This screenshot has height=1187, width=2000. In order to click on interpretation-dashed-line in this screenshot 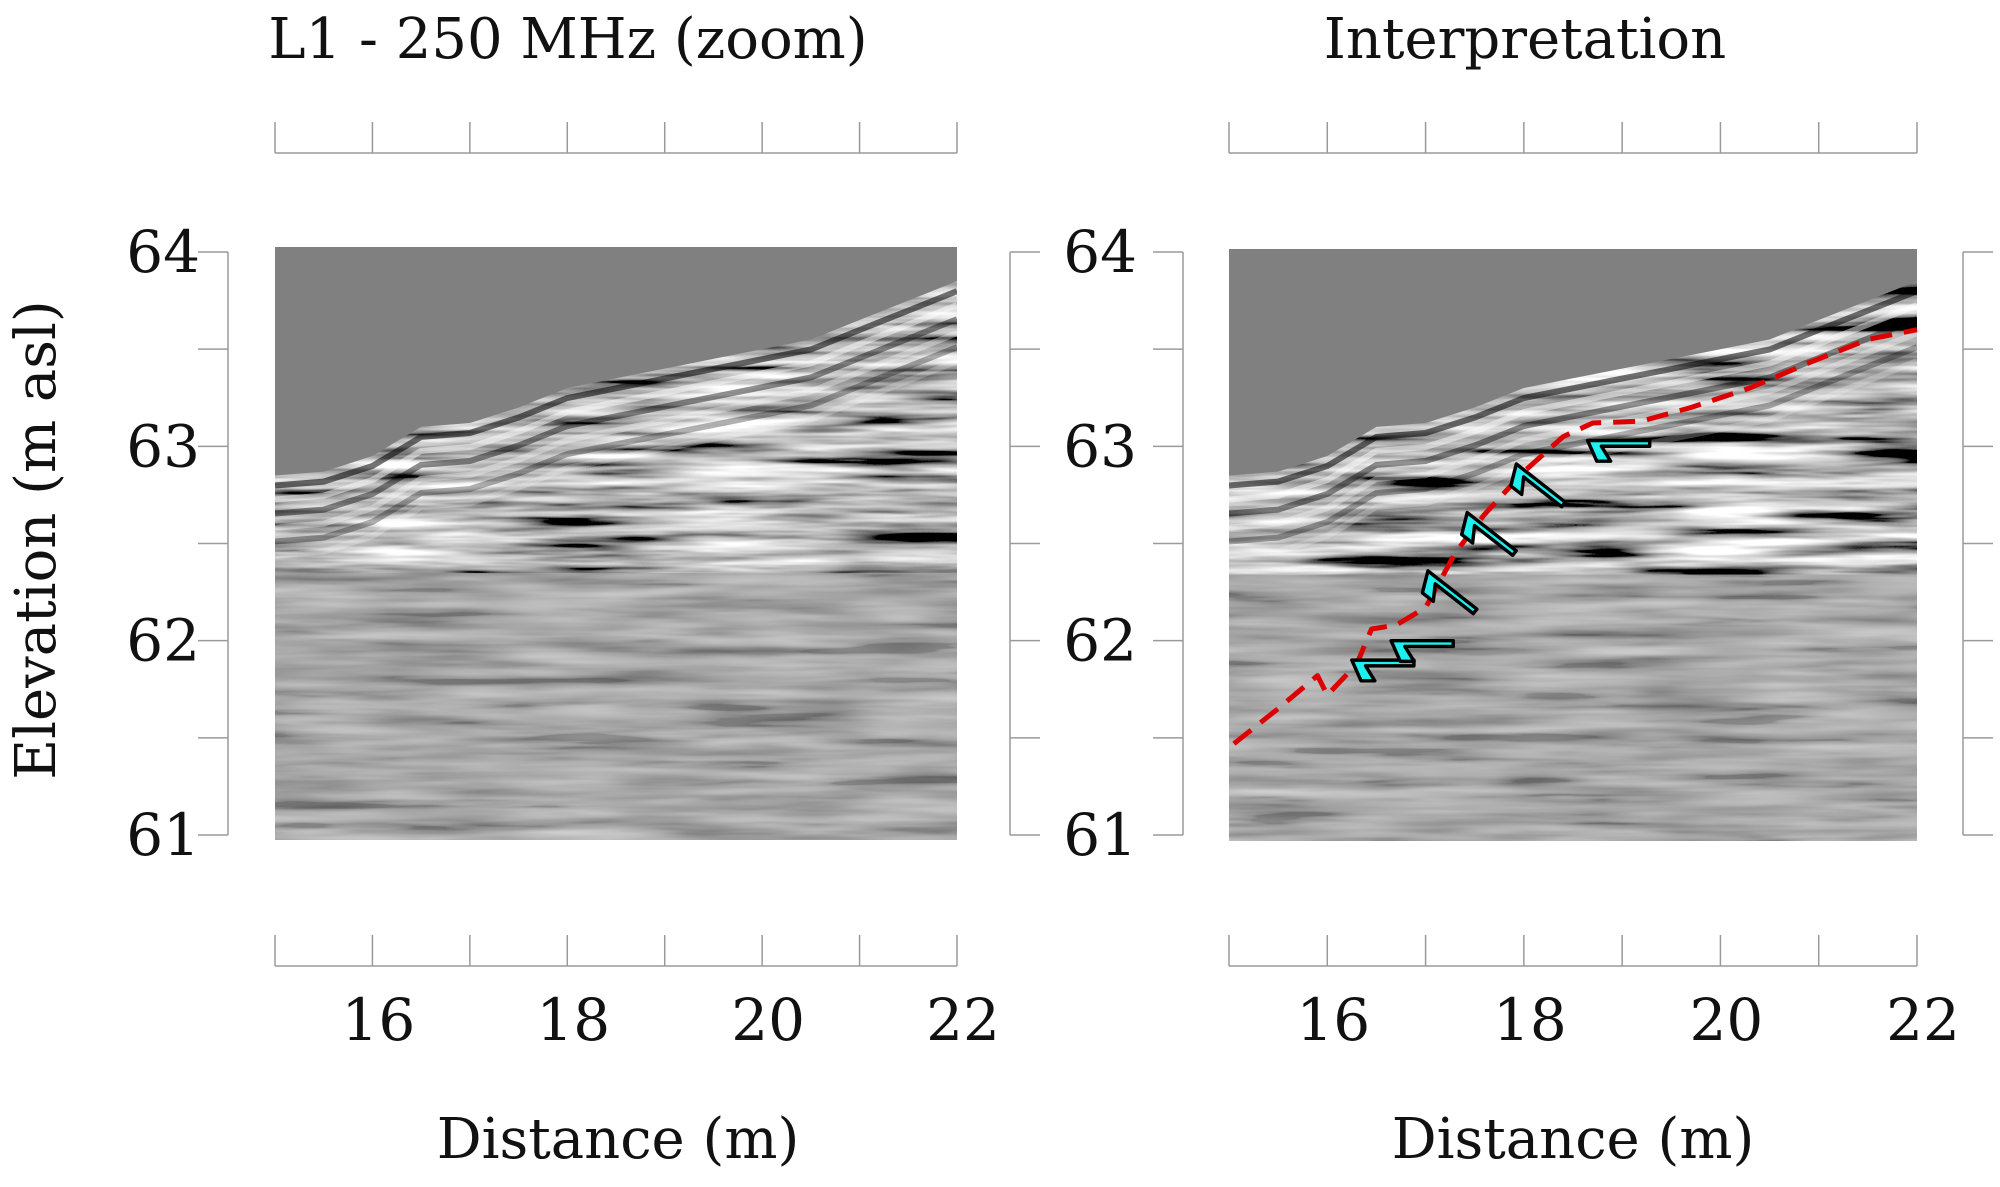, I will do `click(1575, 536)`.